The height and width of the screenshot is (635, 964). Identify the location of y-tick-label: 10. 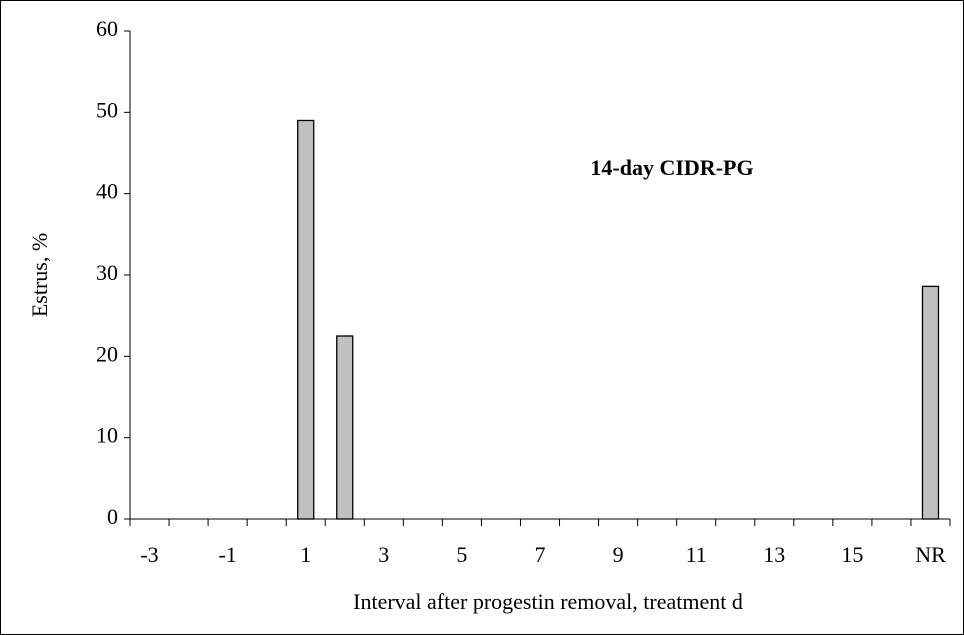
(107, 435).